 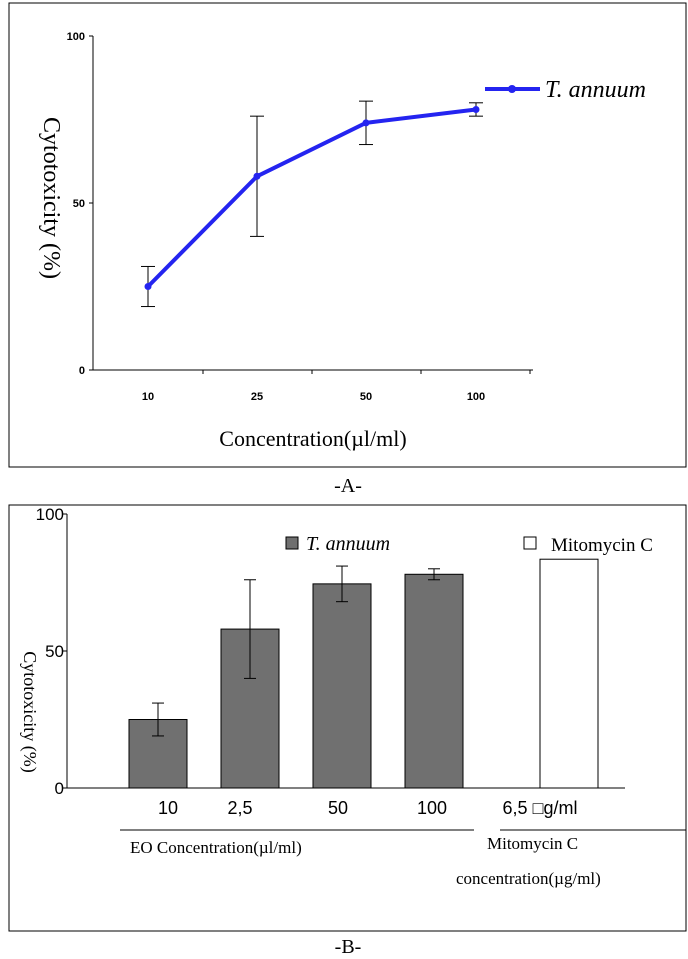 What do you see at coordinates (257, 397) in the screenshot?
I see `a-x-tick-label: 25` at bounding box center [257, 397].